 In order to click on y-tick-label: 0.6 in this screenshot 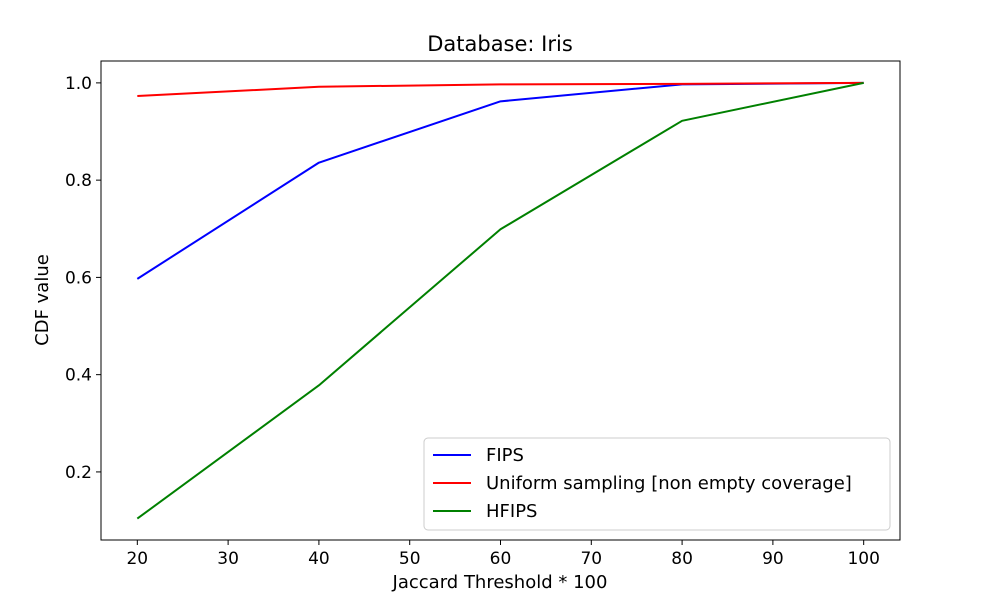, I will do `click(78, 278)`.